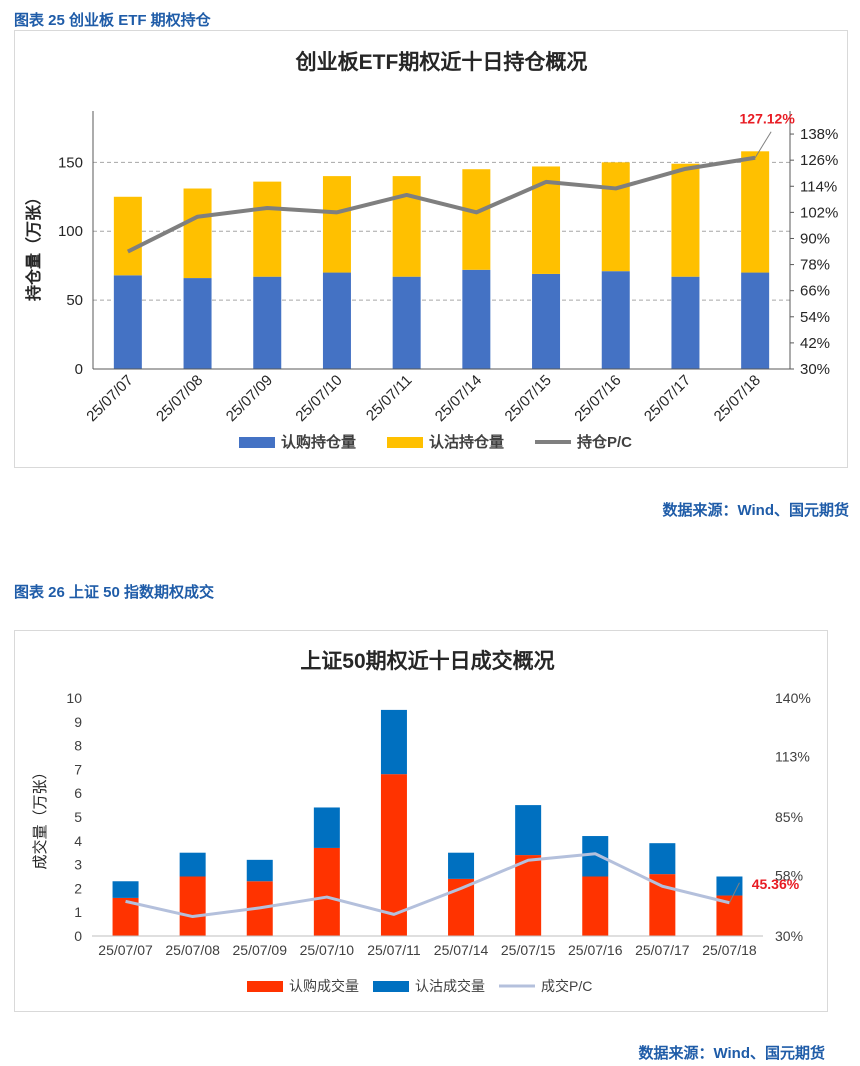 The height and width of the screenshot is (1066, 860). I want to click on y2-tick-label: 138%, so click(819, 134).